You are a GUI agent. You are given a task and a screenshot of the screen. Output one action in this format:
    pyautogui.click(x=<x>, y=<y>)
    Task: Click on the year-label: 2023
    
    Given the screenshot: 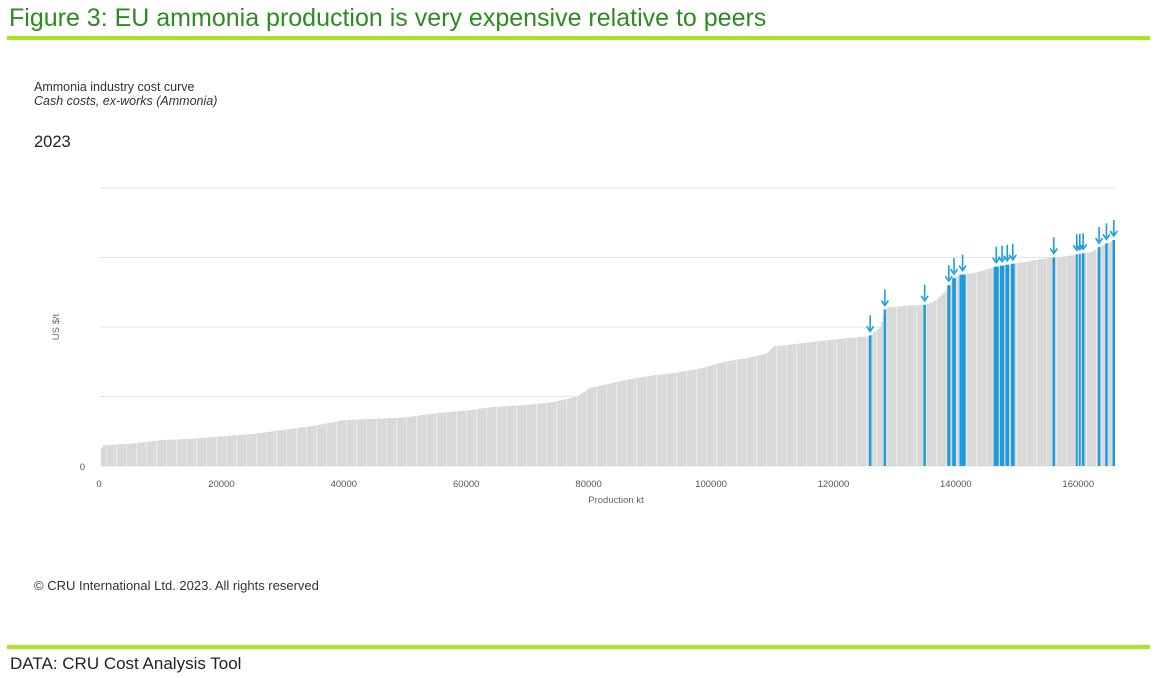 What is the action you would take?
    pyautogui.click(x=52, y=142)
    